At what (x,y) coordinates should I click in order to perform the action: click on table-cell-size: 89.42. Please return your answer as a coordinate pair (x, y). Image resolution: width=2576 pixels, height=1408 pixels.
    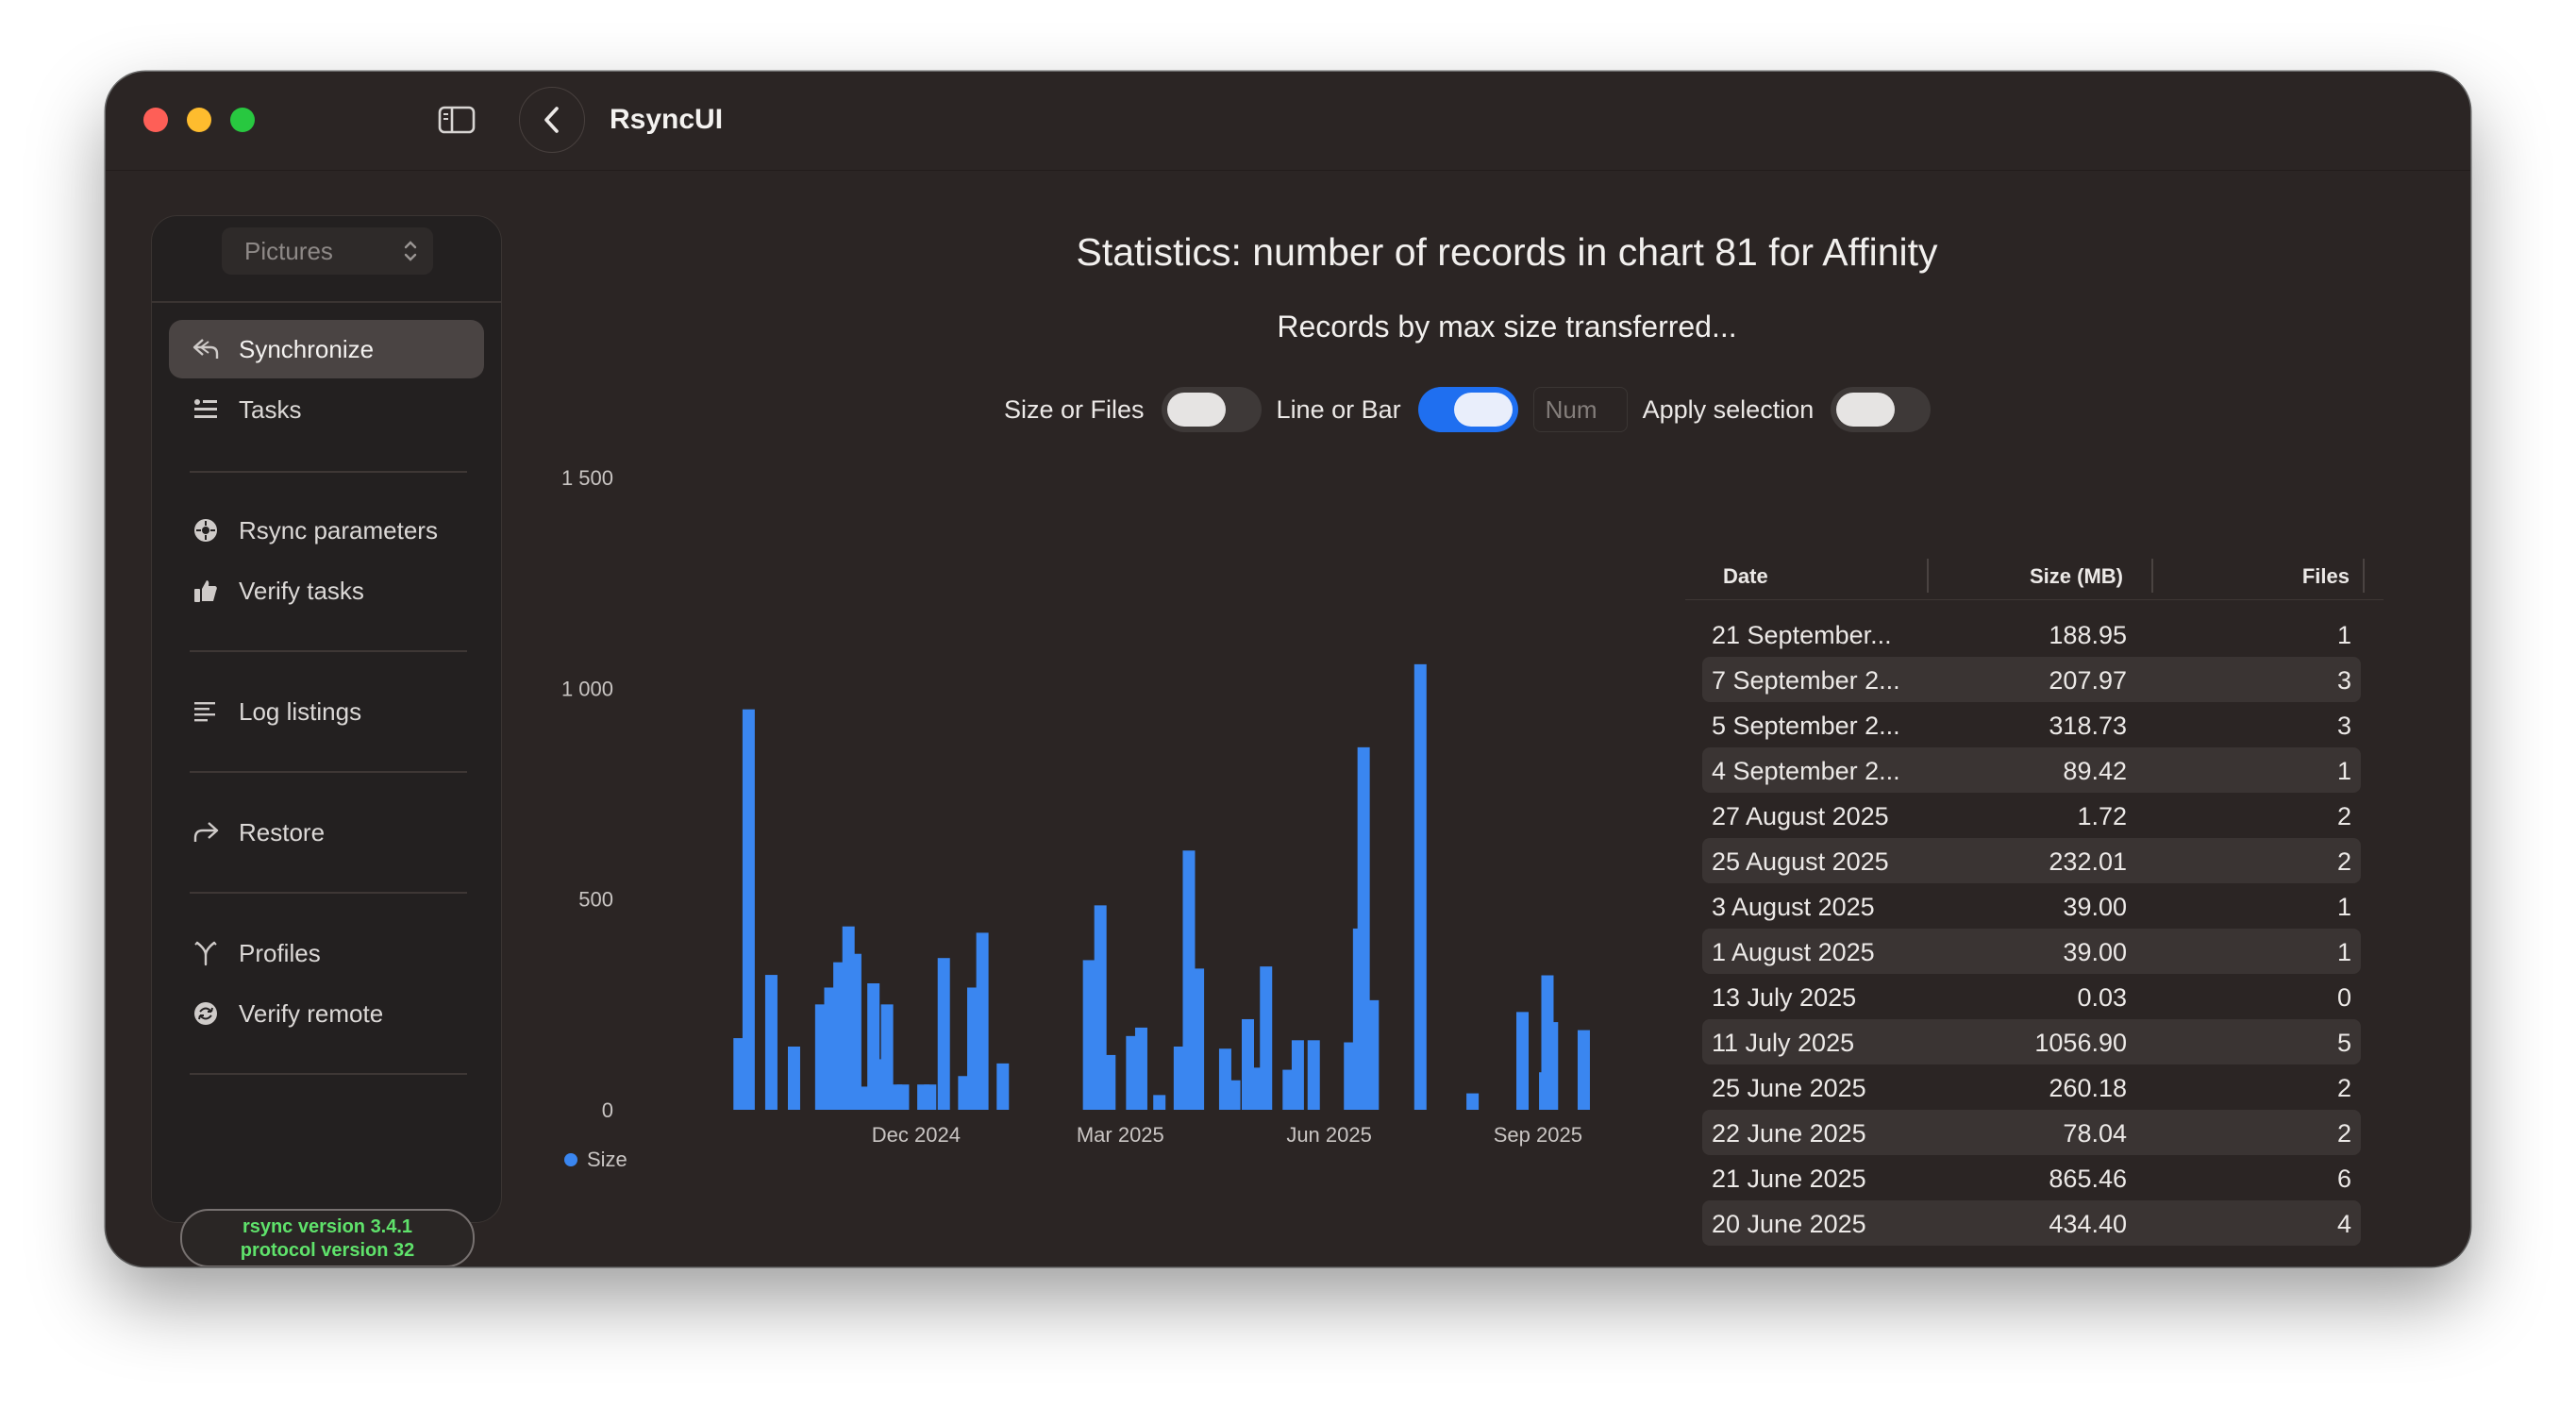
    Looking at the image, I should click on (2095, 771).